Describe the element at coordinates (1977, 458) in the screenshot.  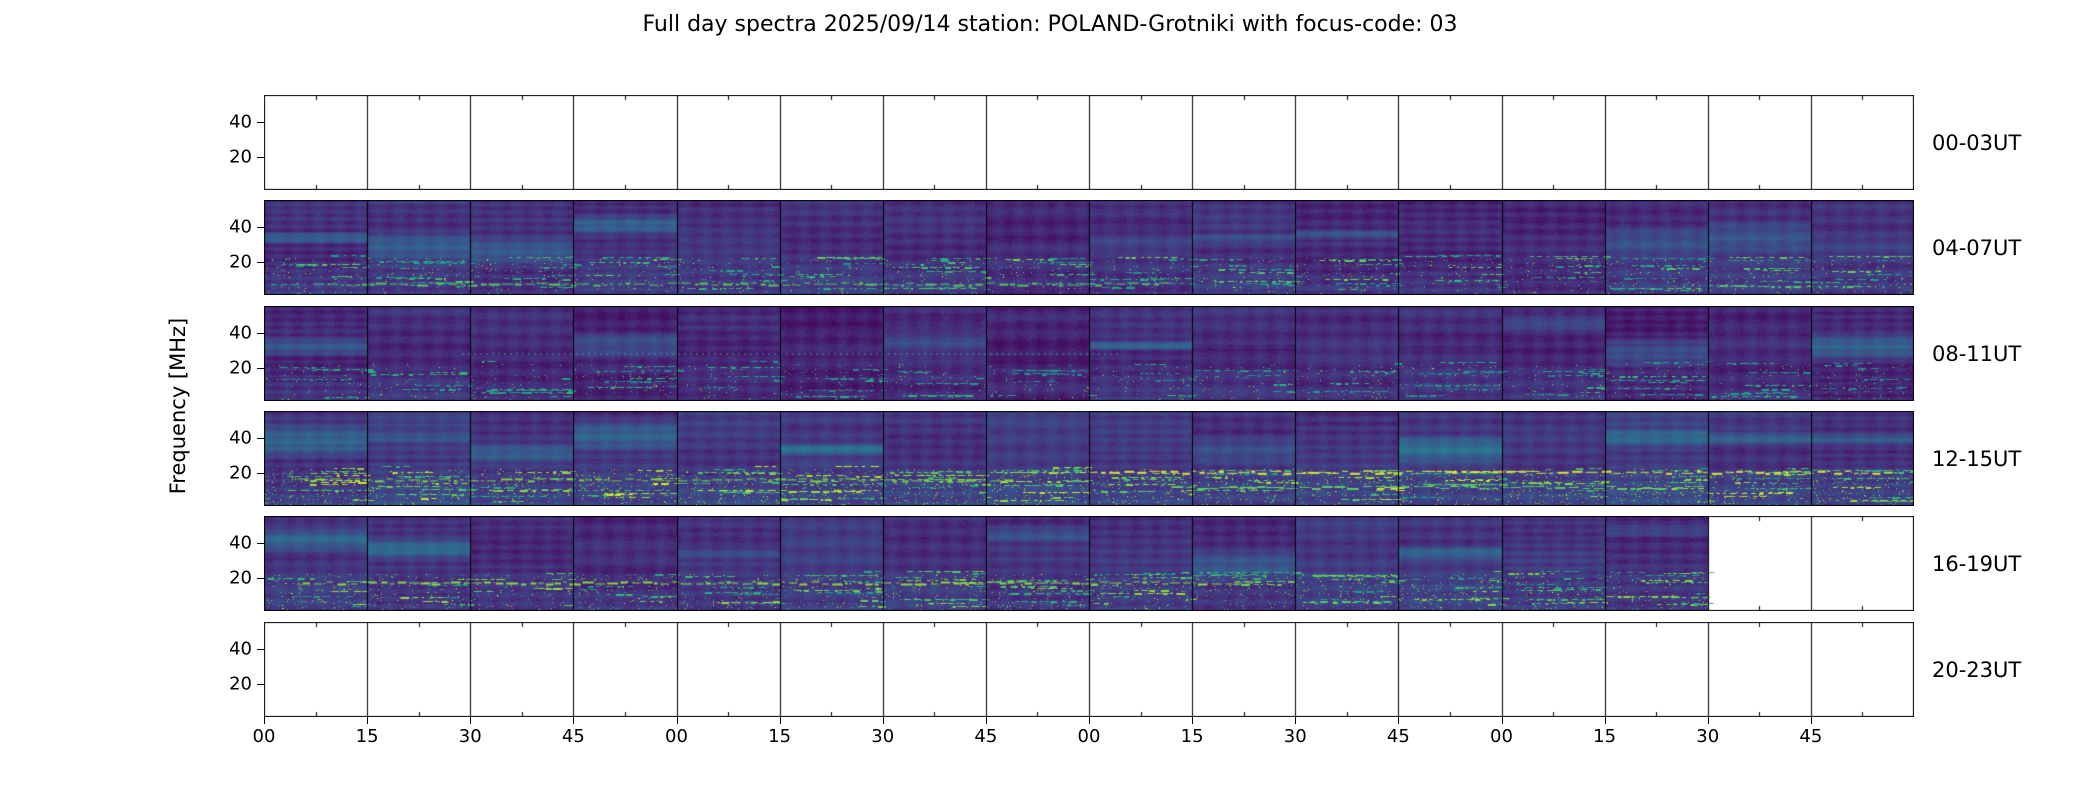
I see `row-time-label: 12-15UT` at that location.